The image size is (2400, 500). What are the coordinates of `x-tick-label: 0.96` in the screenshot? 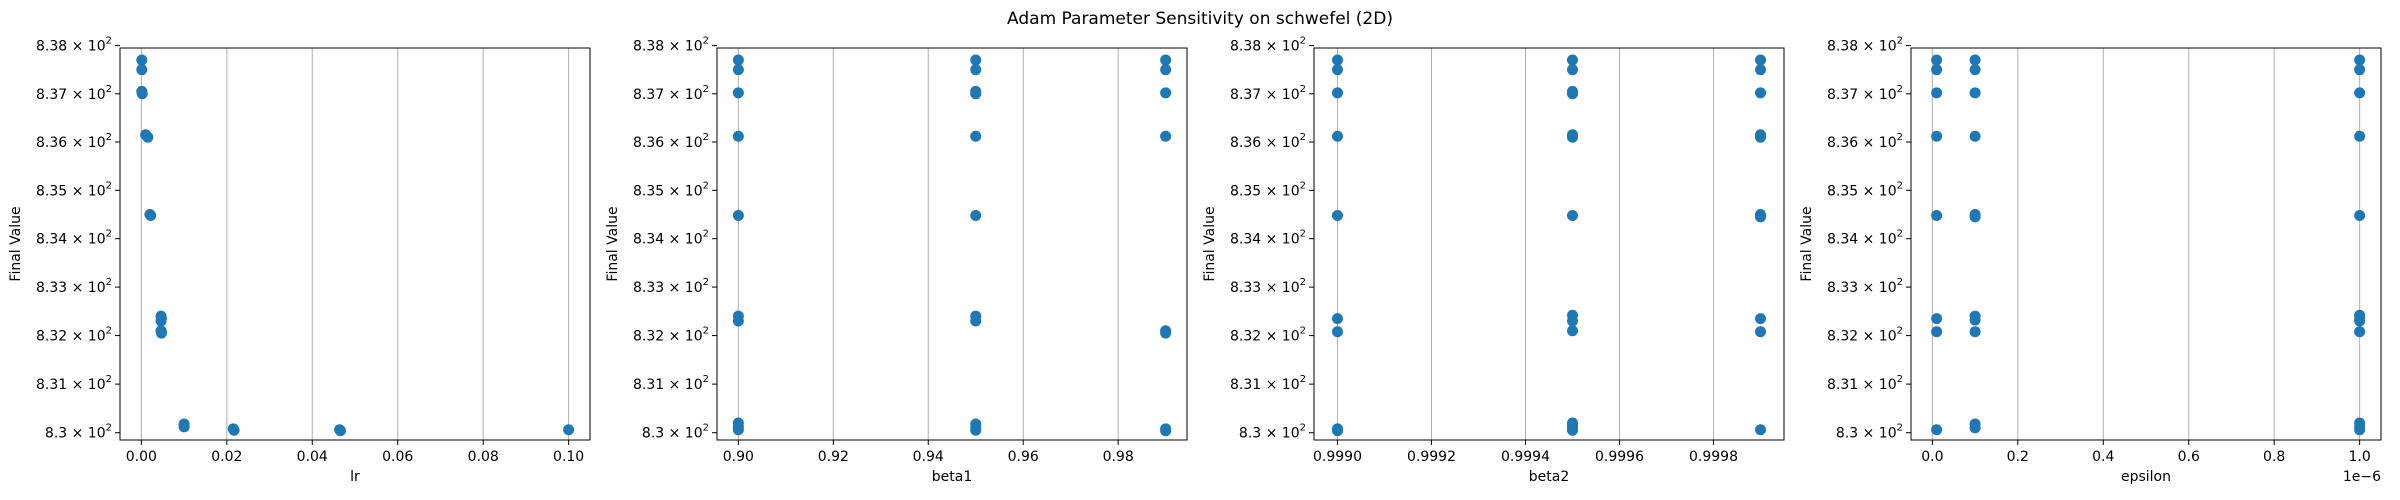 It's located at (1023, 457).